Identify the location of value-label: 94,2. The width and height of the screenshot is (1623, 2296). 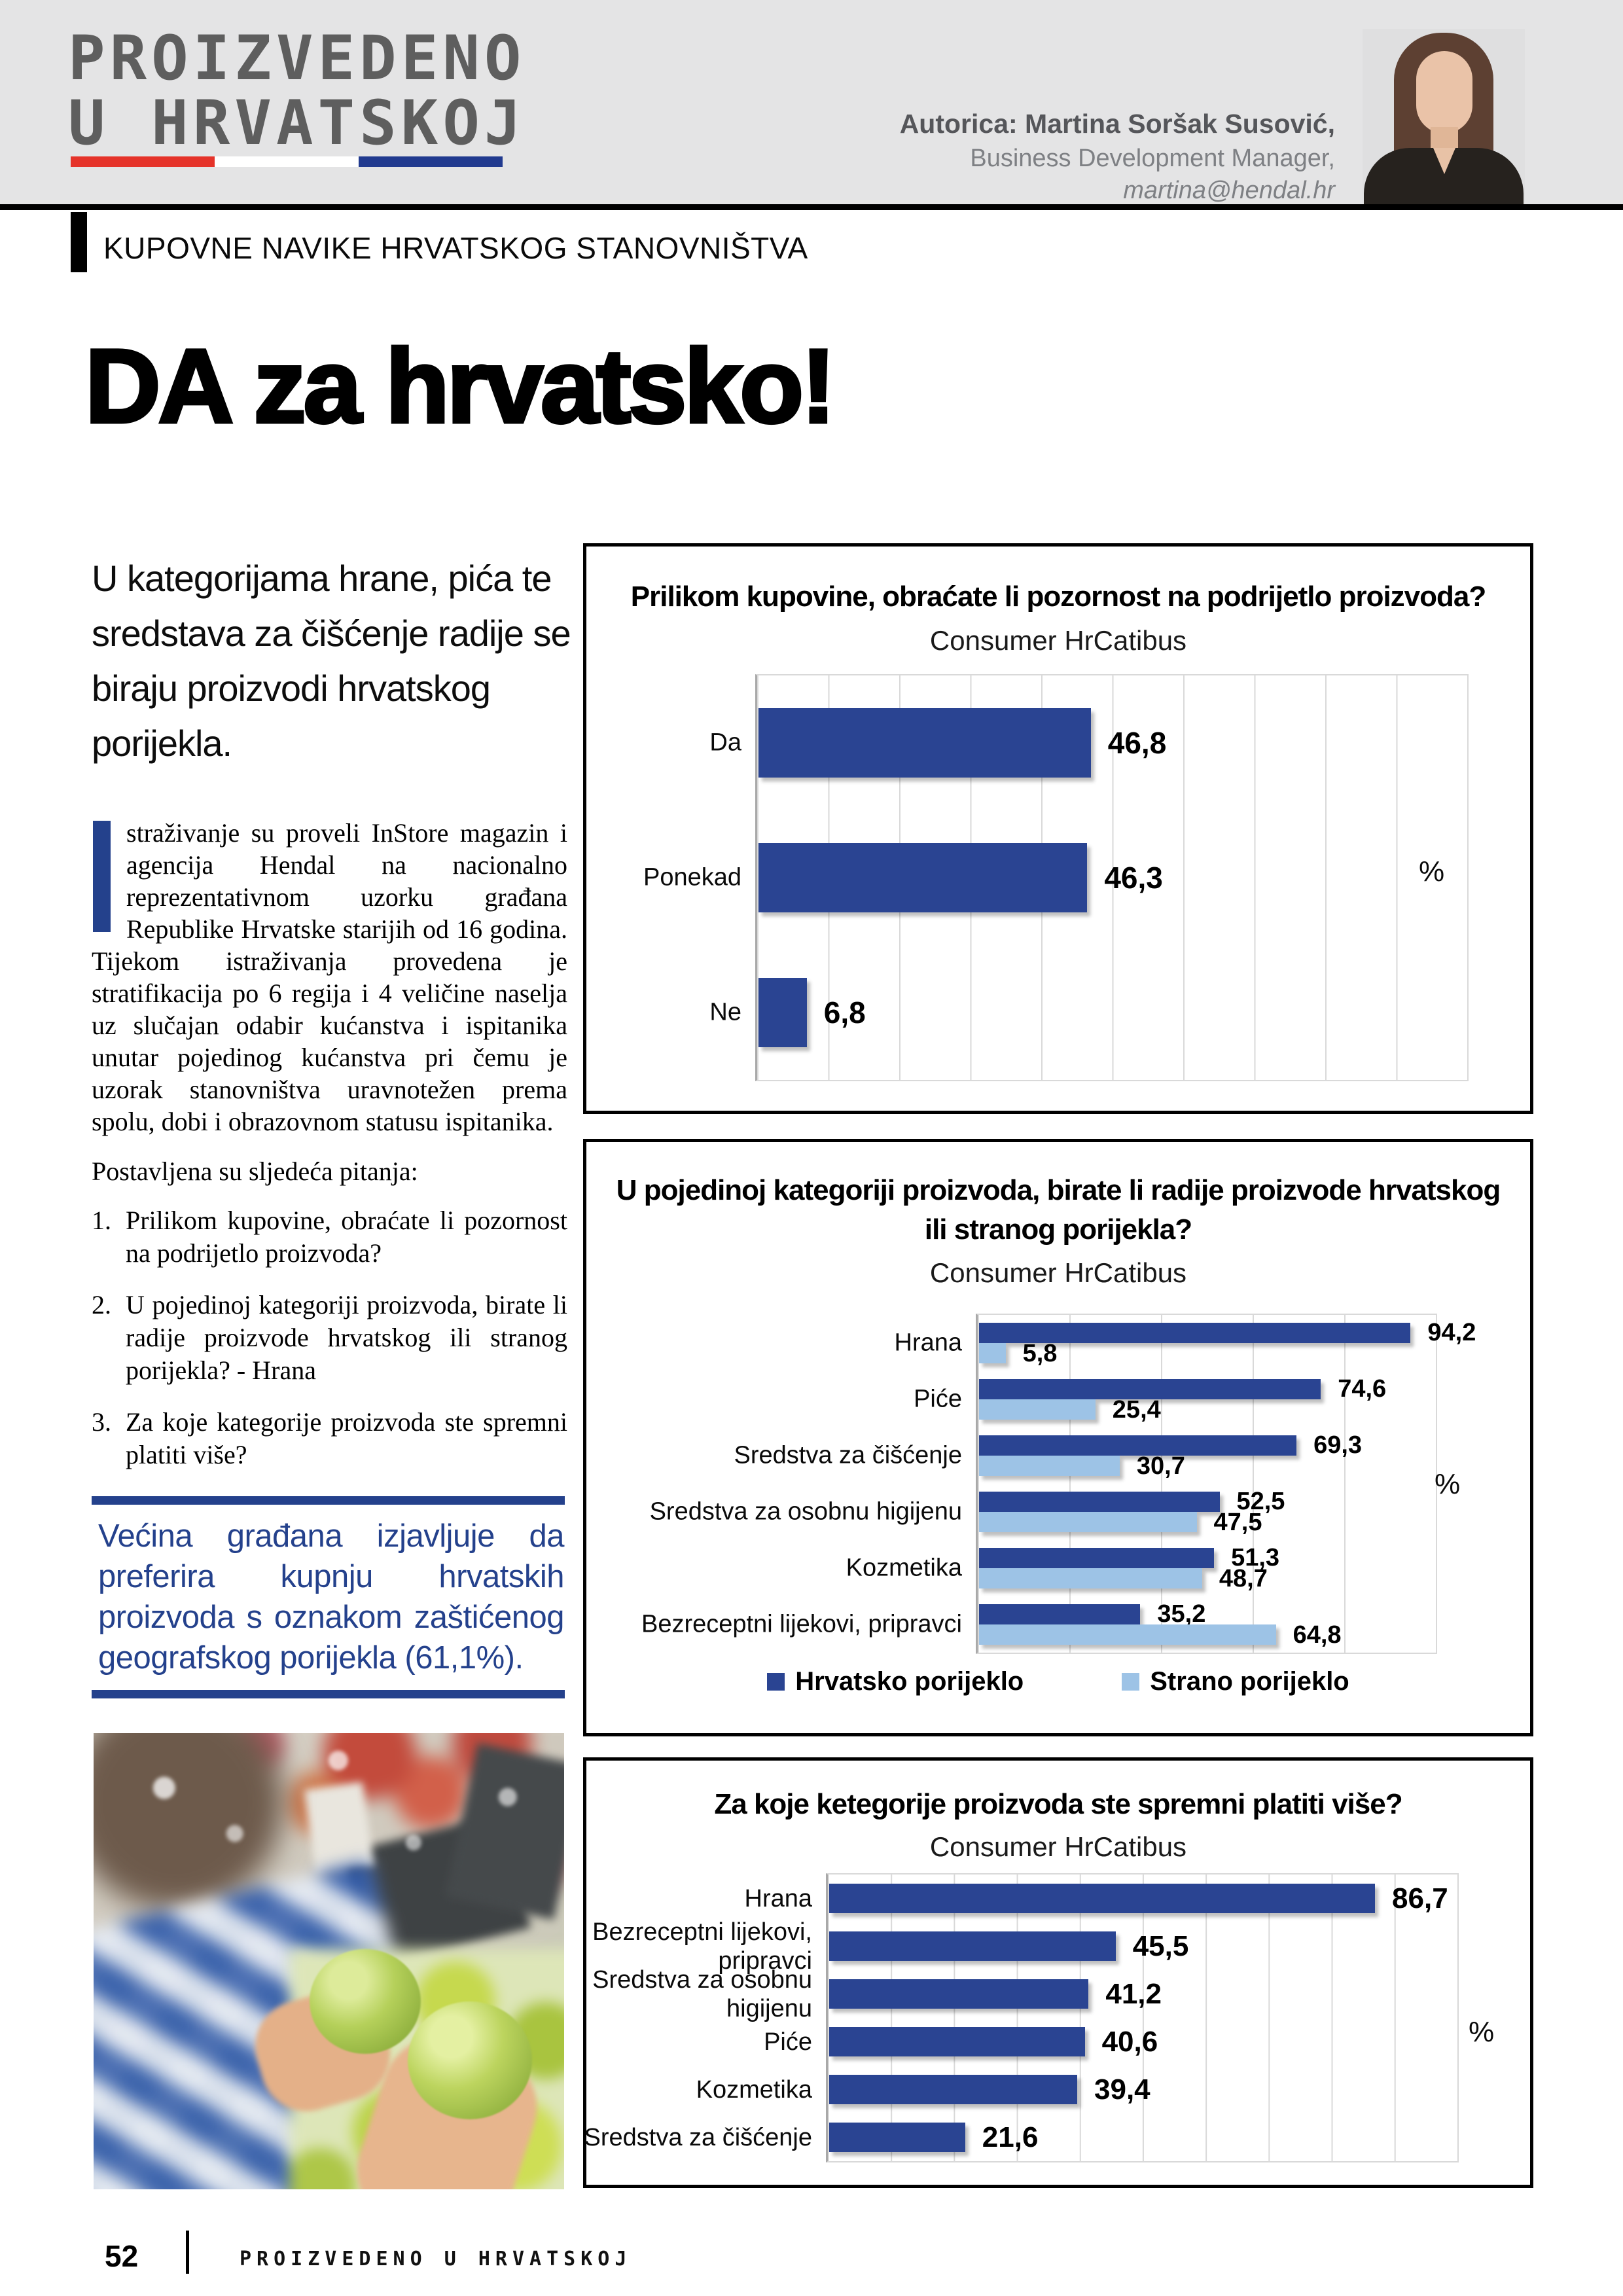
(1451, 1332).